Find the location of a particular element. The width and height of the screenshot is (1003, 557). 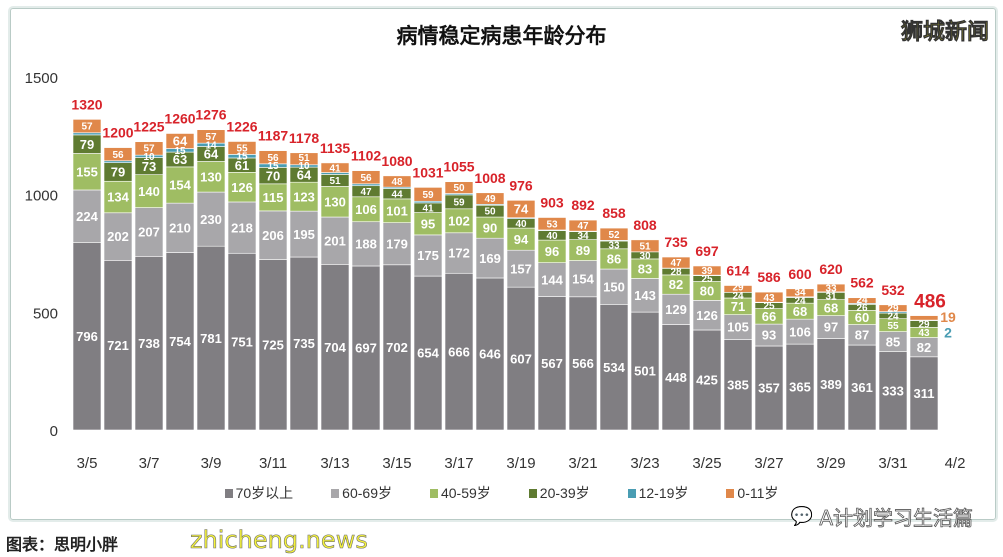

total-label: 735 is located at coordinates (676, 242).